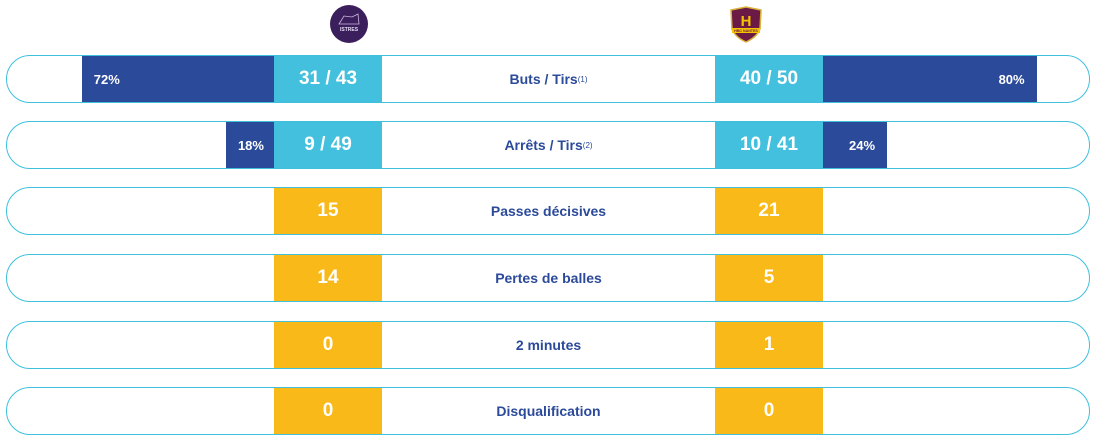 This screenshot has height=442, width=1110. What do you see at coordinates (328, 211) in the screenshot?
I see `home-value: 15` at bounding box center [328, 211].